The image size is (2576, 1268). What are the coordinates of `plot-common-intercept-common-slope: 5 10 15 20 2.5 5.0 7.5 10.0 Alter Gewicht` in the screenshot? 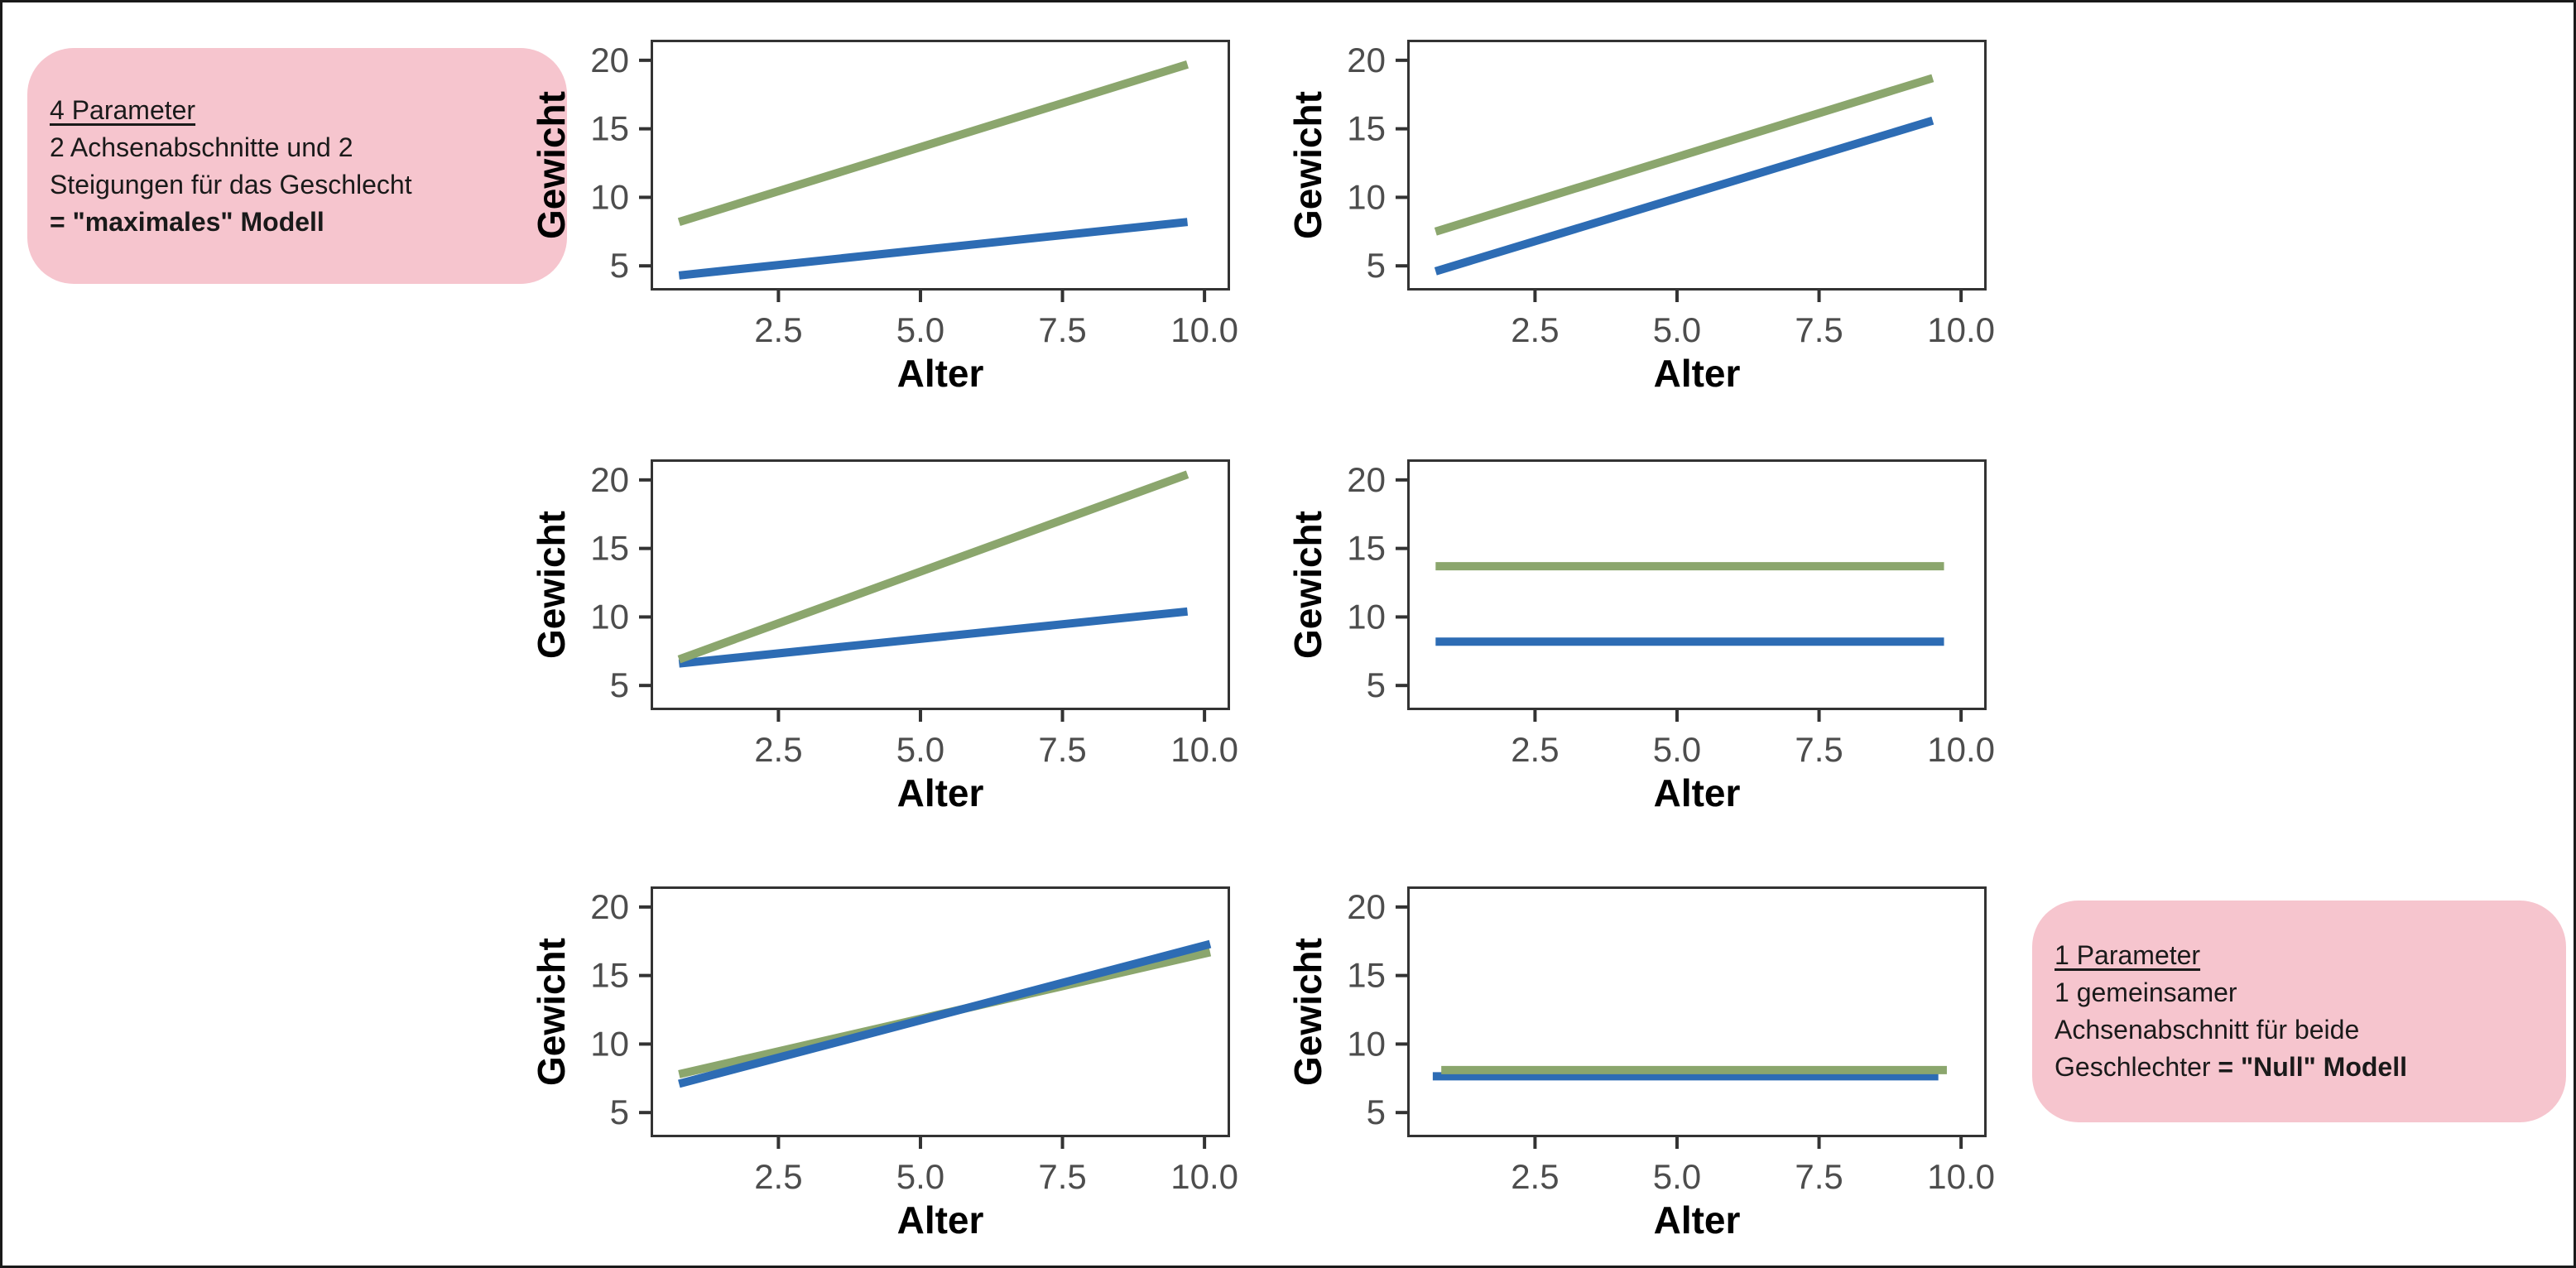 It's located at (884, 1064).